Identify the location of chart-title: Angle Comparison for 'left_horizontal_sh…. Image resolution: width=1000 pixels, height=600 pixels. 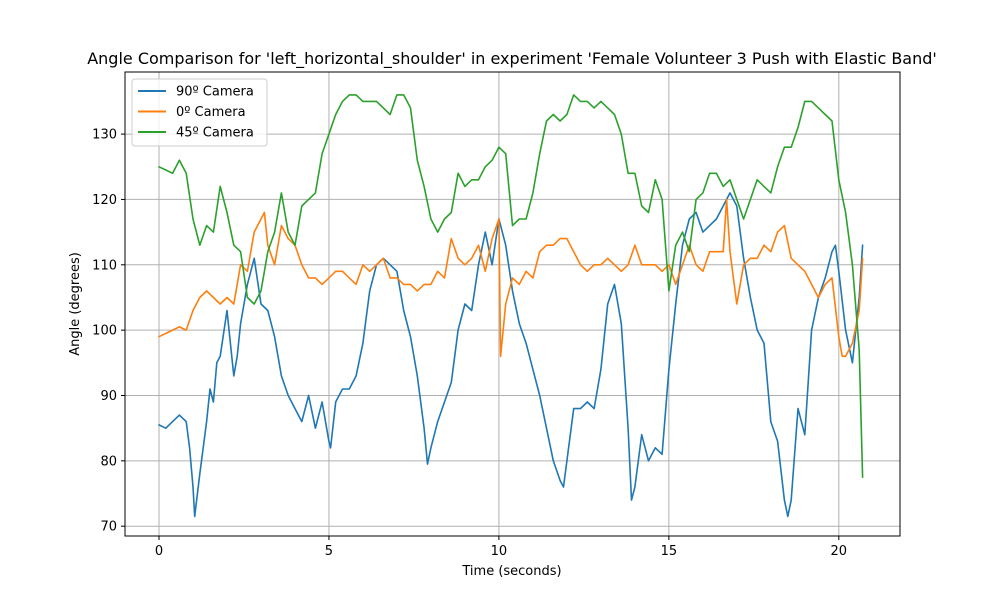
(512, 59).